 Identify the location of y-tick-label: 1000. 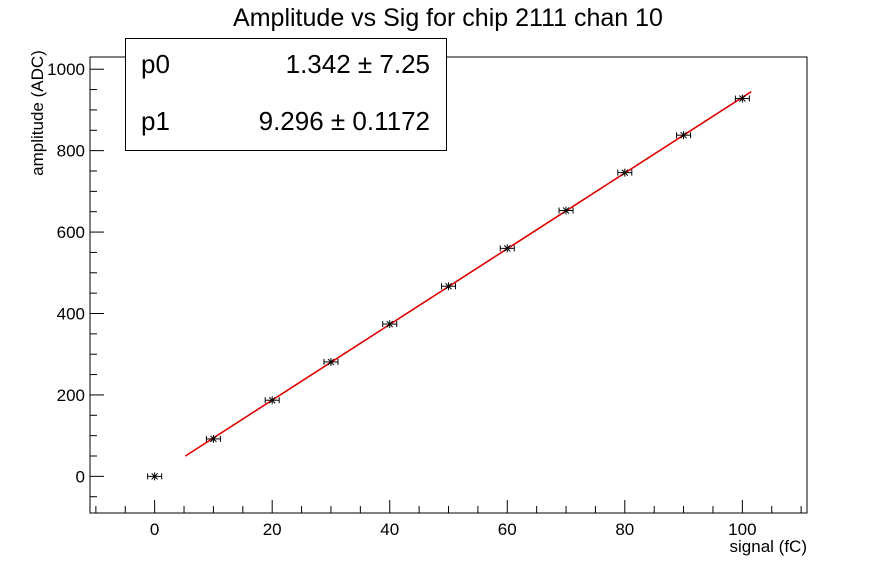
(66, 69).